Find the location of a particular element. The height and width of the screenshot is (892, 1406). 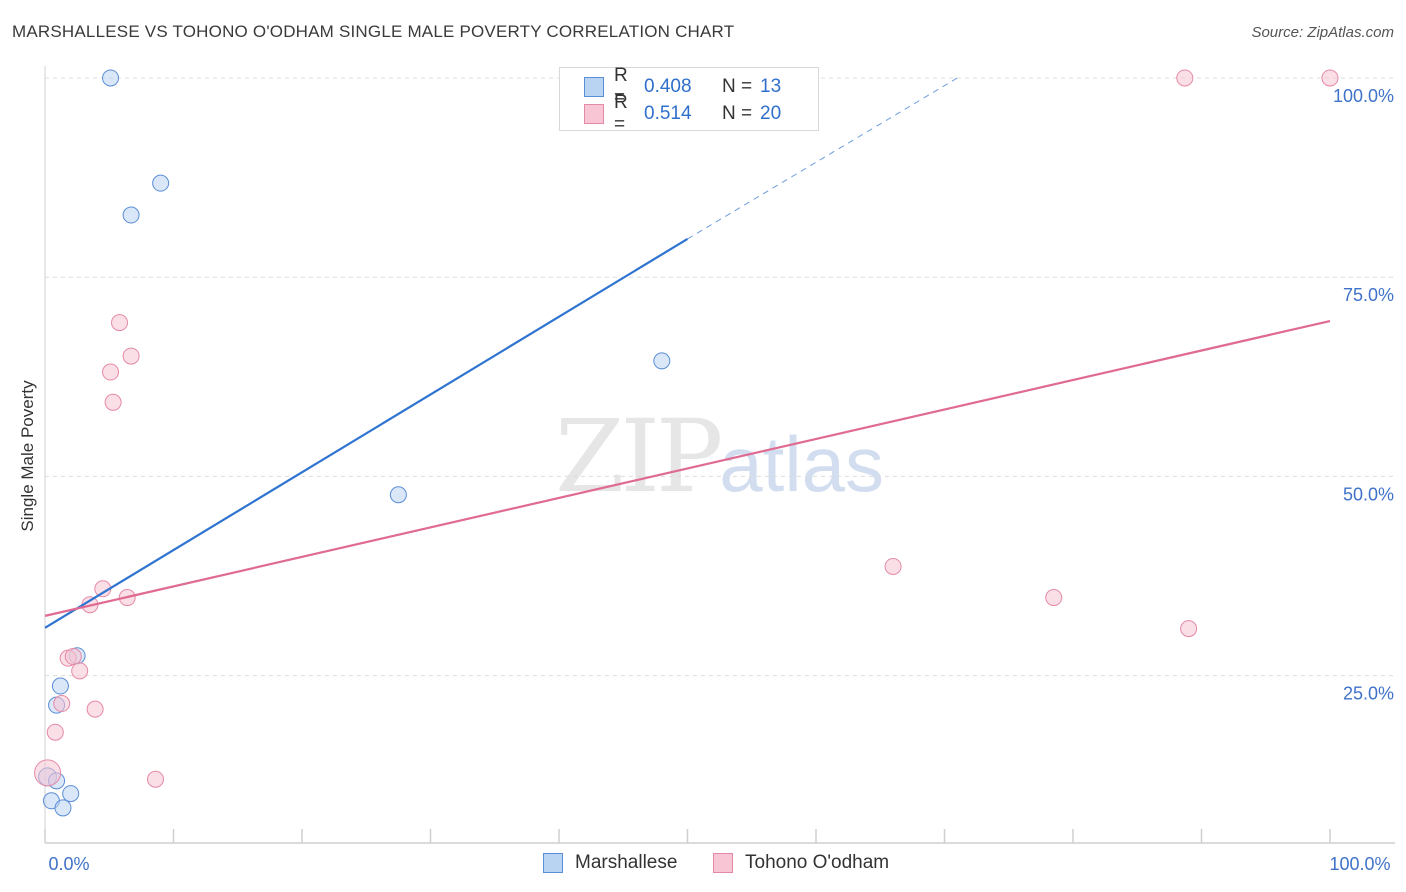

bottom-legend-marshallese: Marshallese is located at coordinates (610, 863).